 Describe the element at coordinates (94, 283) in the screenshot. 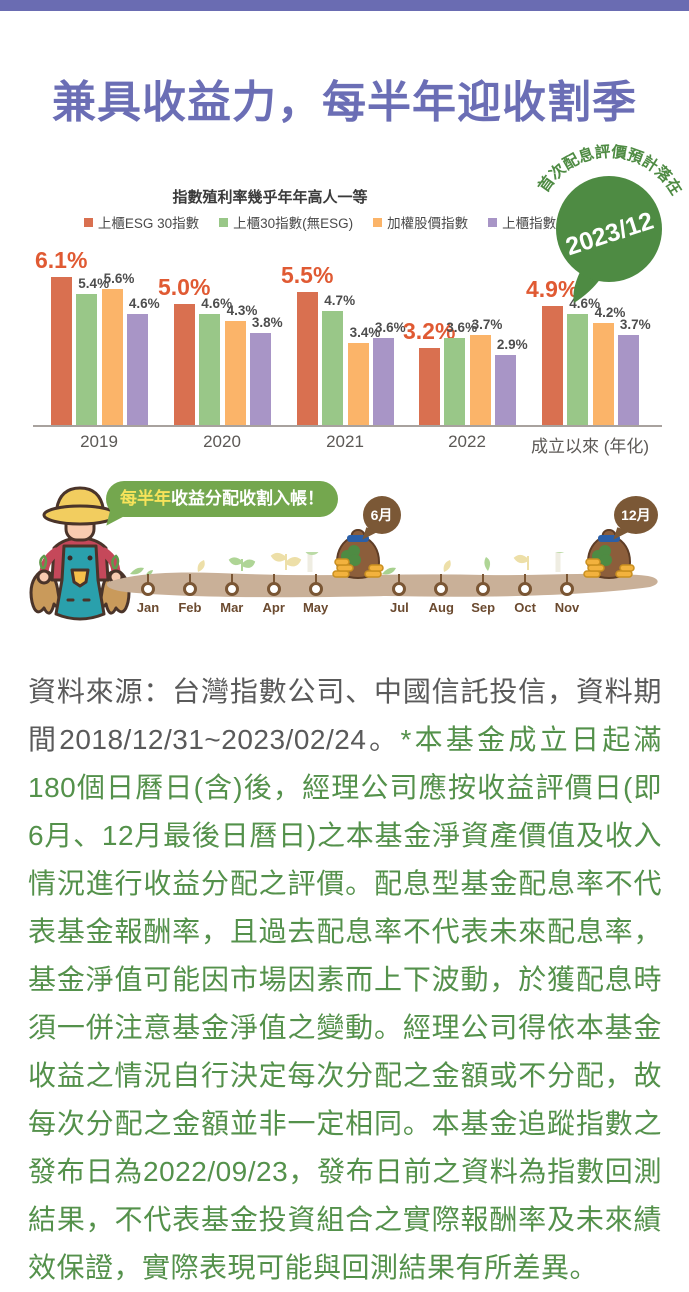

I see `bar-value-label: 5.4%` at that location.